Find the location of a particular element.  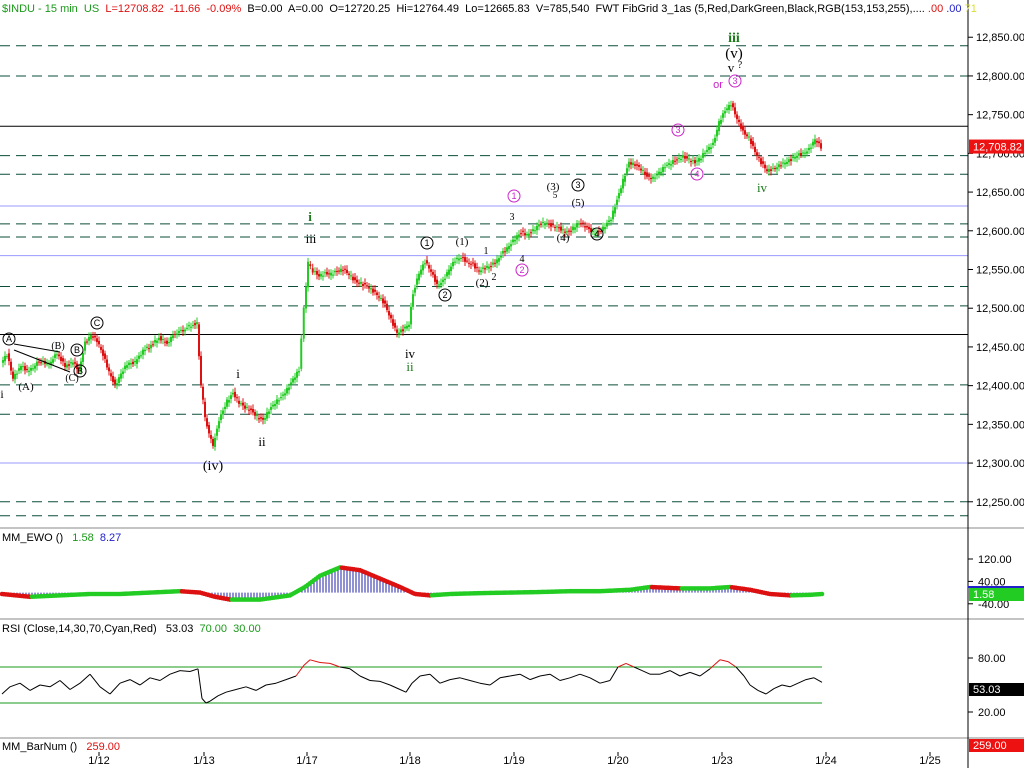

x-tick-label: 1/13 is located at coordinates (203, 761).